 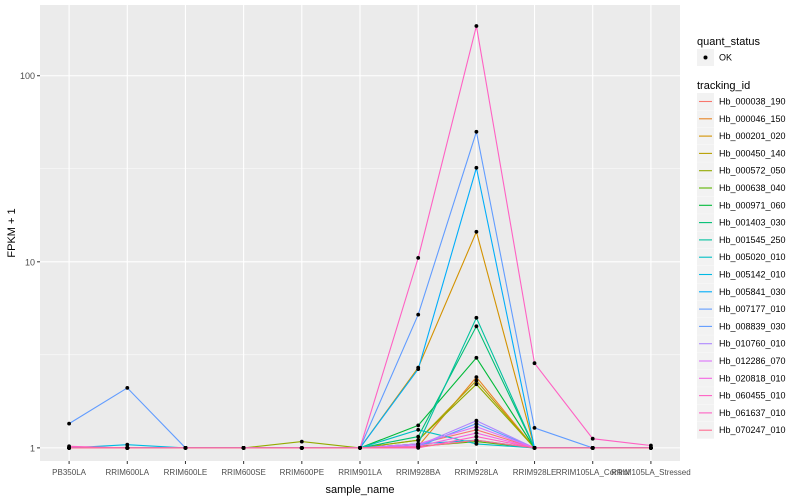 I want to click on y-axis: 1 10 100, so click(x=30, y=262).